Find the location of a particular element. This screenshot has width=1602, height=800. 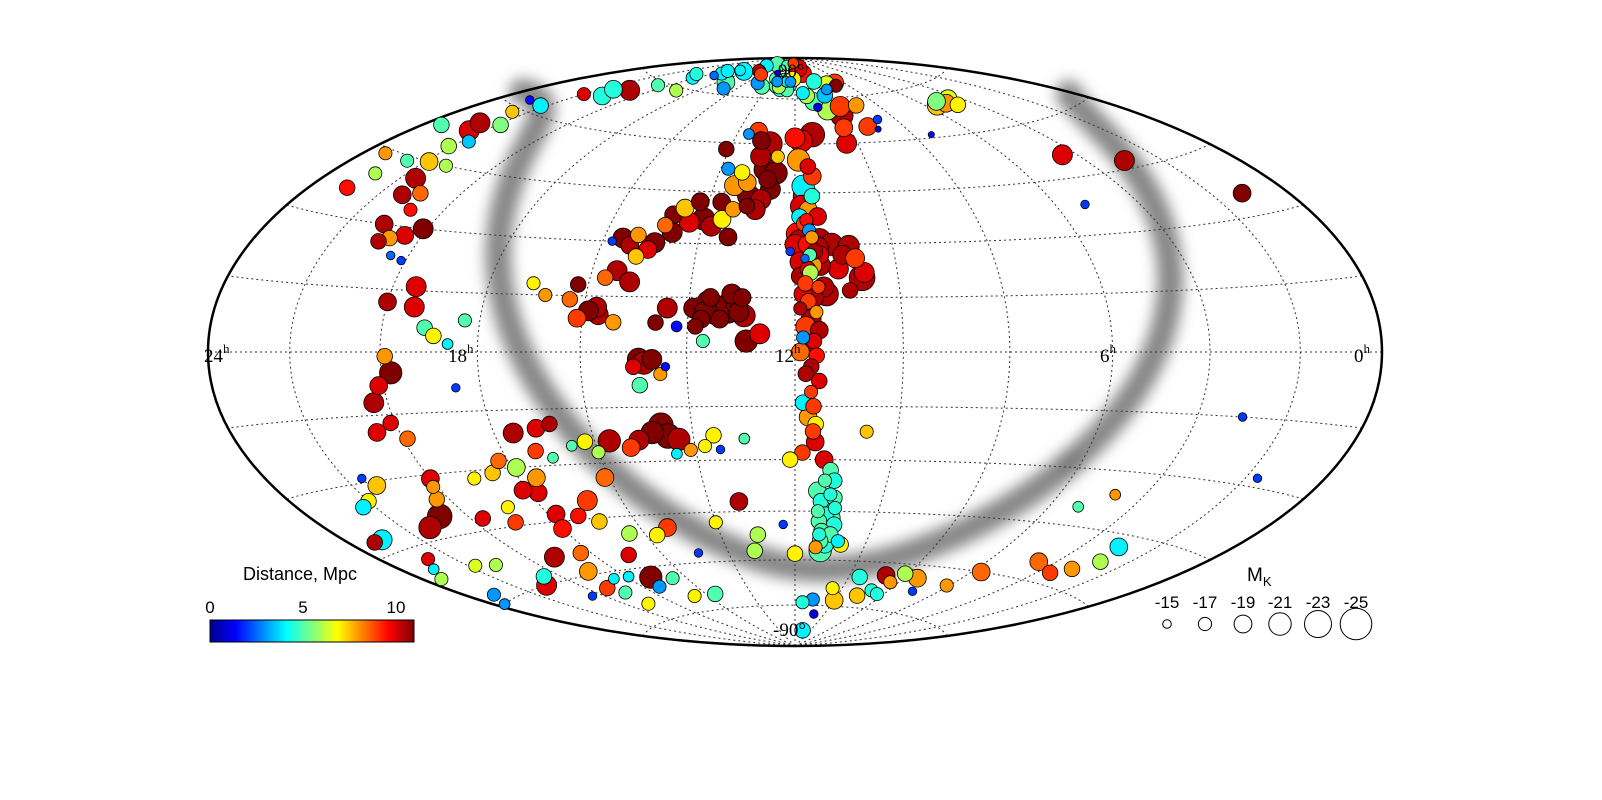

ra-label-12h: 12h is located at coordinates (788, 354).